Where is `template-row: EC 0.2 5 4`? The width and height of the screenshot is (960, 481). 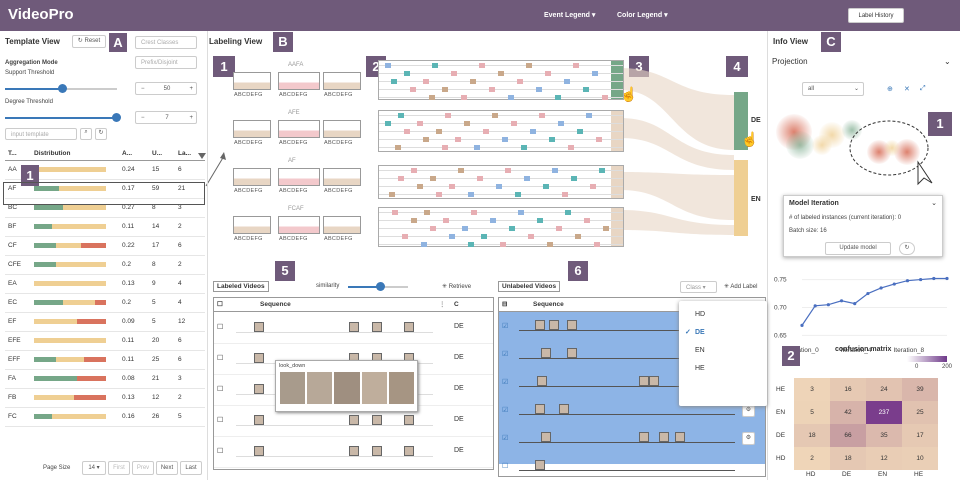
template-row: EC 0.2 5 4 is located at coordinates (105, 303).